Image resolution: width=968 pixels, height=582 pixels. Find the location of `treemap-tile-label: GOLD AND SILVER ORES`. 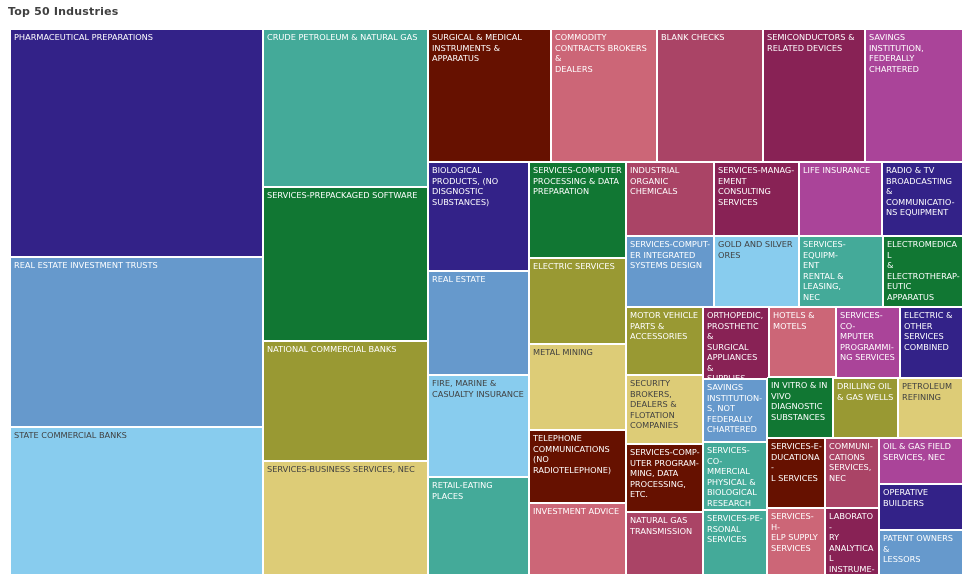

treemap-tile-label: GOLD AND SILVER ORES is located at coordinates (755, 249).